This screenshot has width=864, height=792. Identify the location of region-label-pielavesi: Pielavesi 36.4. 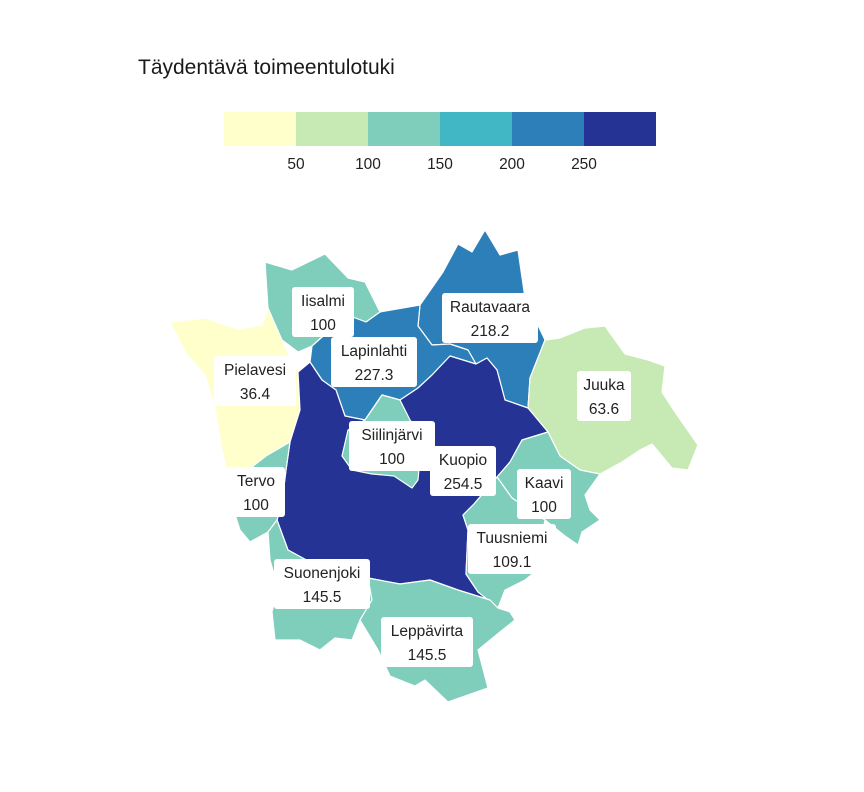
(255, 381).